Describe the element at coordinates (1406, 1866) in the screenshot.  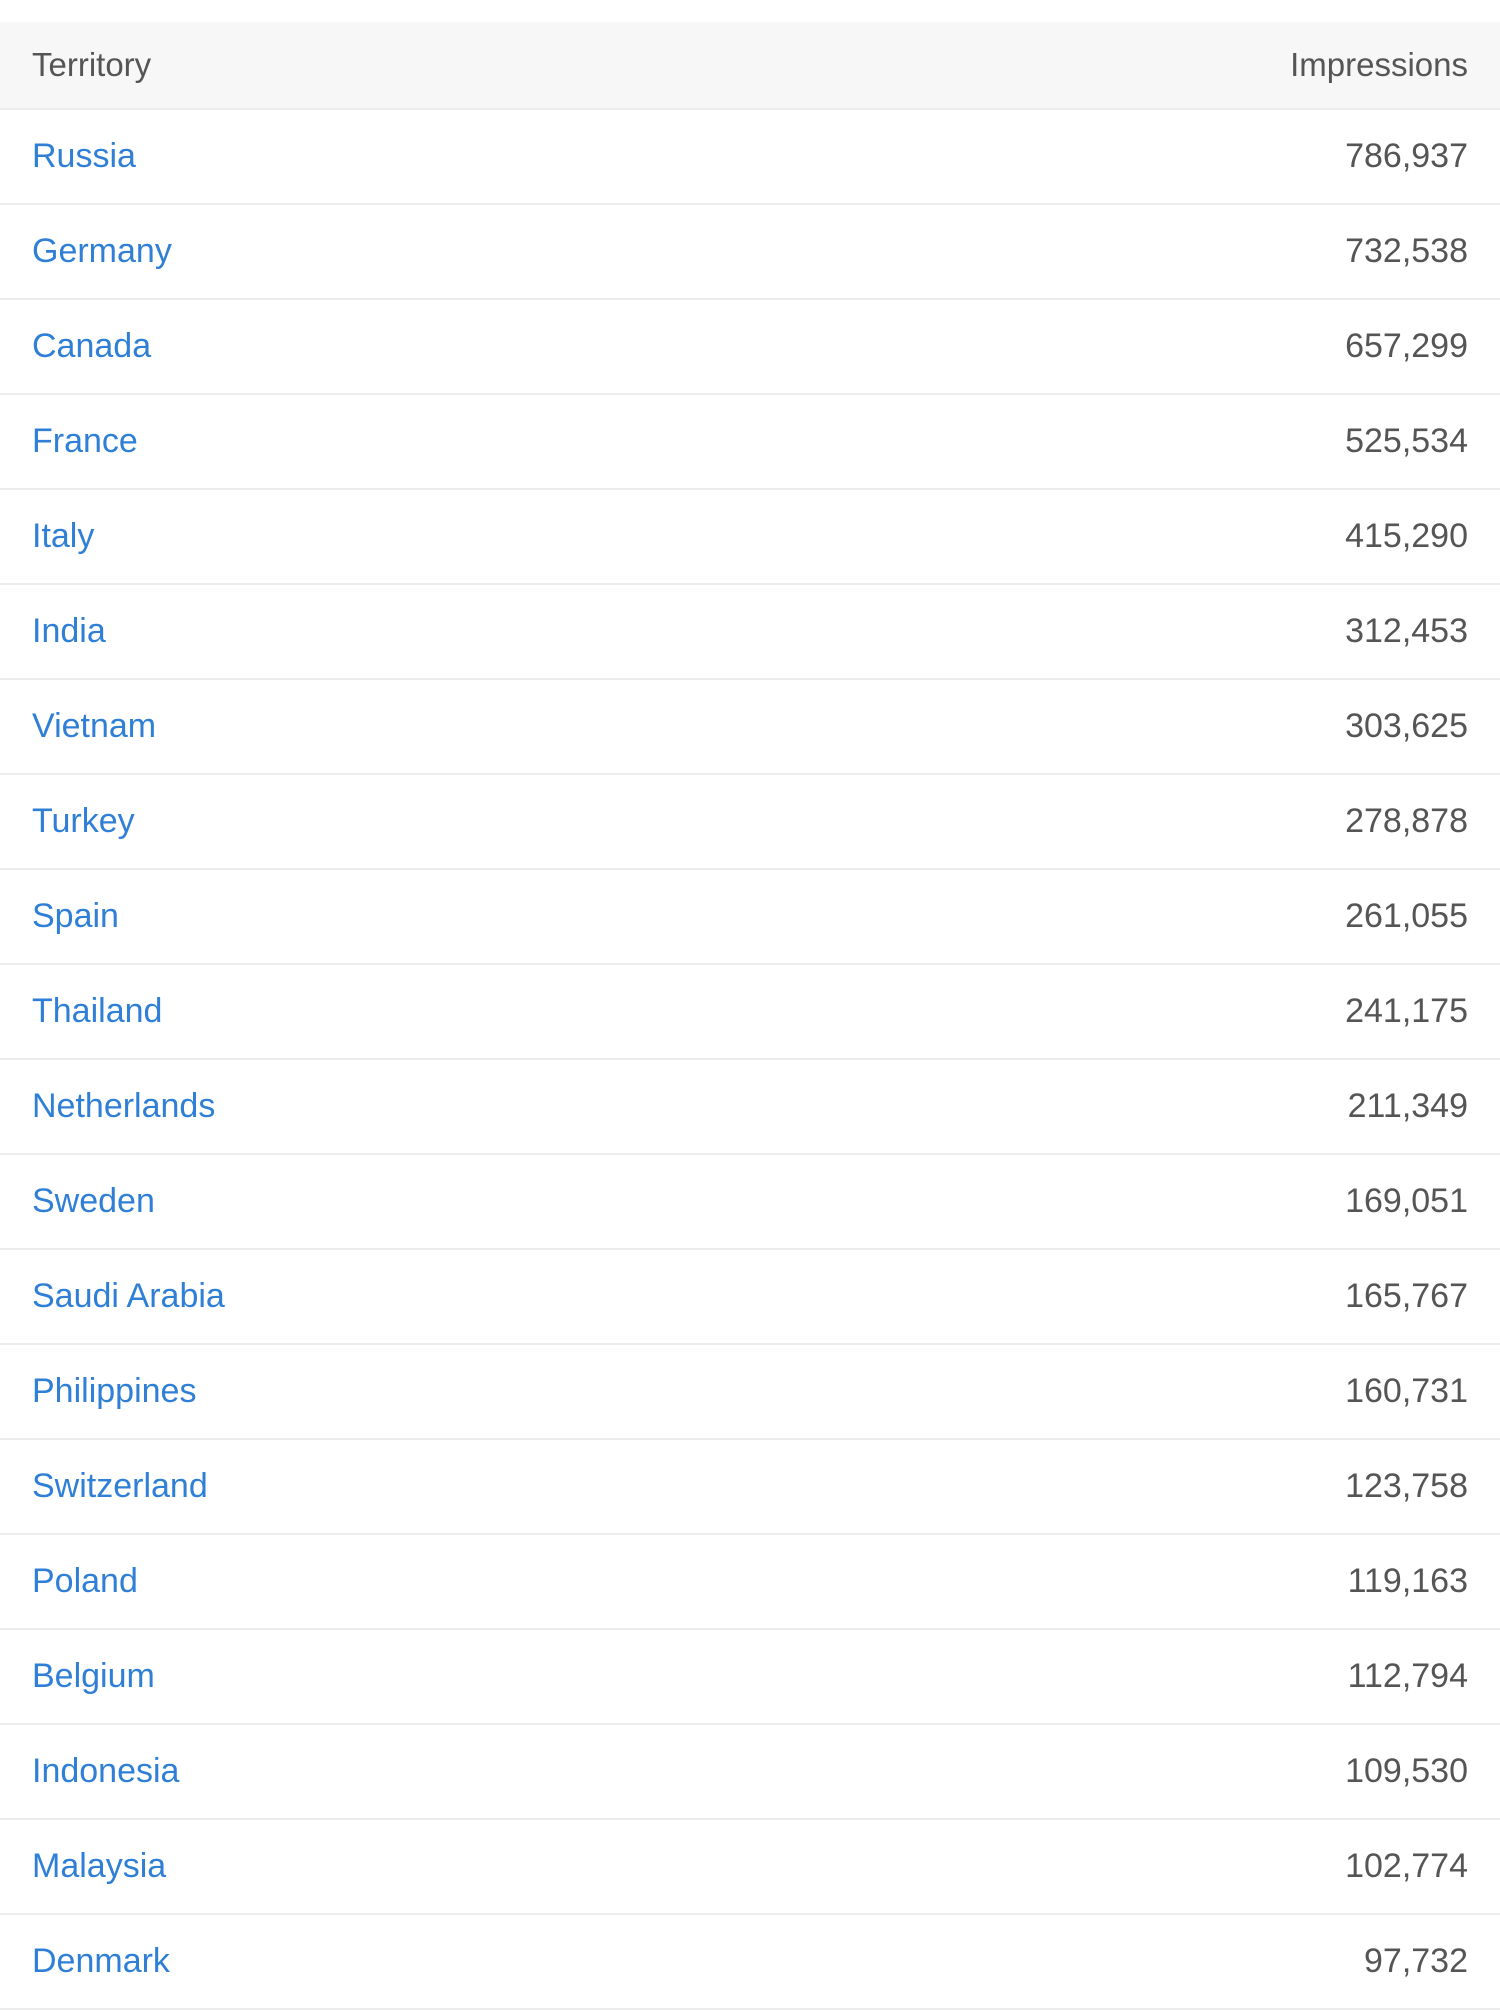
I see `impressions-value: 102,774` at that location.